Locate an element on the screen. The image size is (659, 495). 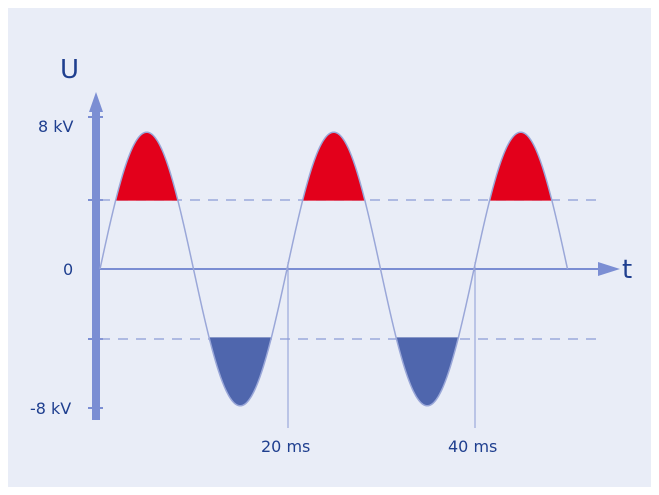
x-axis-arrow-icon is located at coordinates (609, 269).